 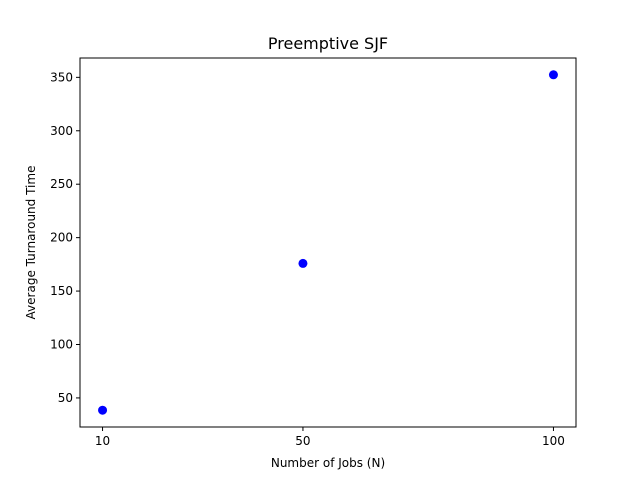 What do you see at coordinates (328, 463) in the screenshot?
I see `x-axis-label: Number of Jobs (N)` at bounding box center [328, 463].